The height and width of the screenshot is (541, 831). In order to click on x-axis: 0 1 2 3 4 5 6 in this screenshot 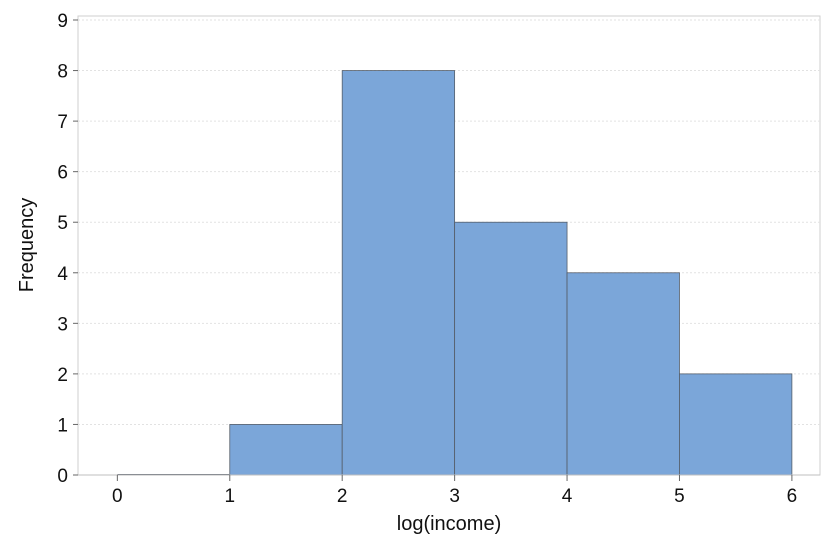, I will do `click(449, 490)`.